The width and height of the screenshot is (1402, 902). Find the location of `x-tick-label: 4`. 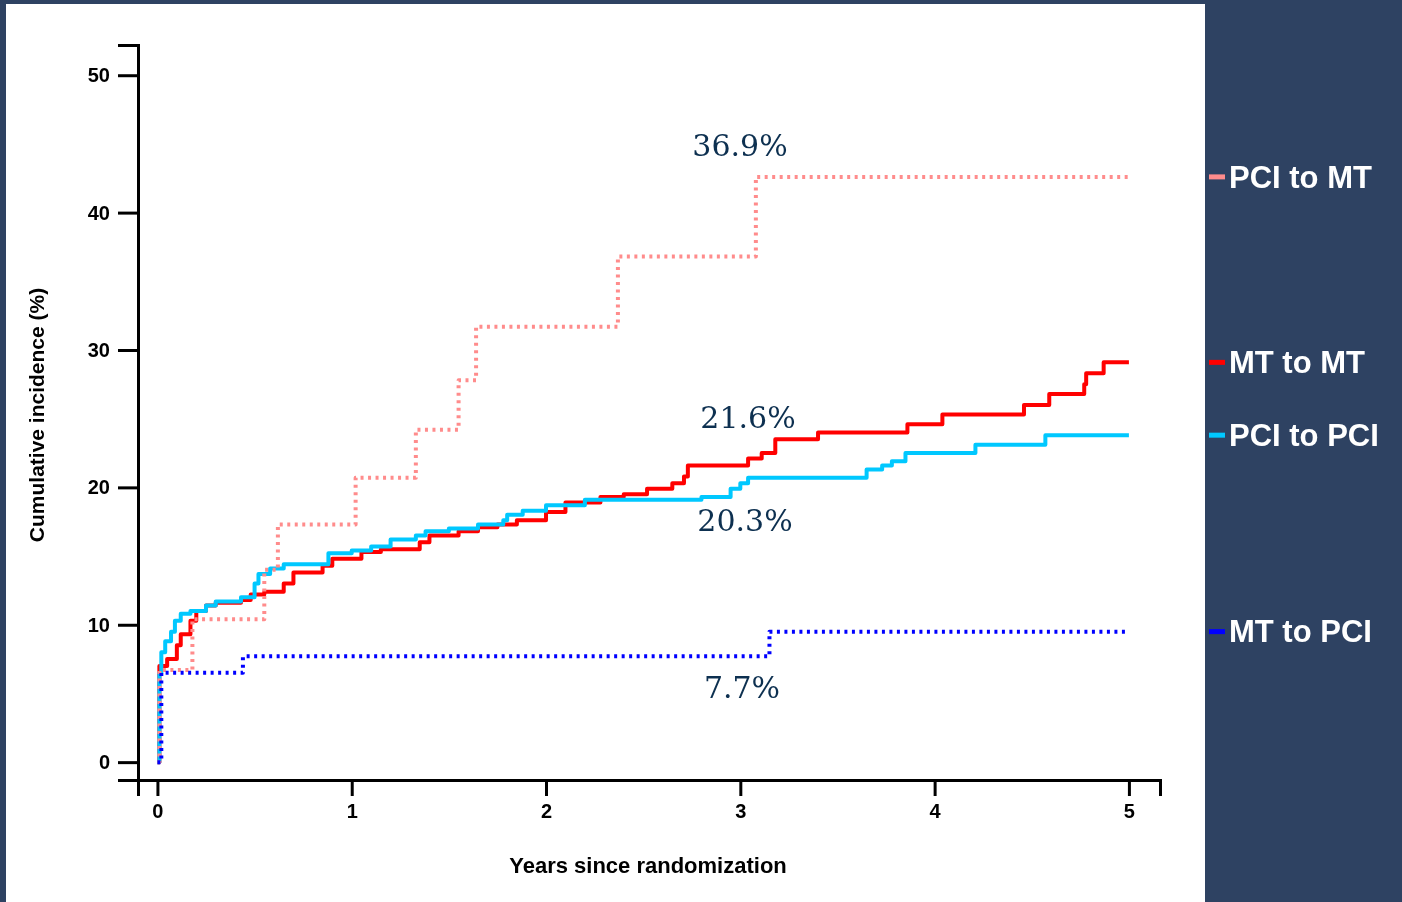

x-tick-label: 4 is located at coordinates (935, 811).